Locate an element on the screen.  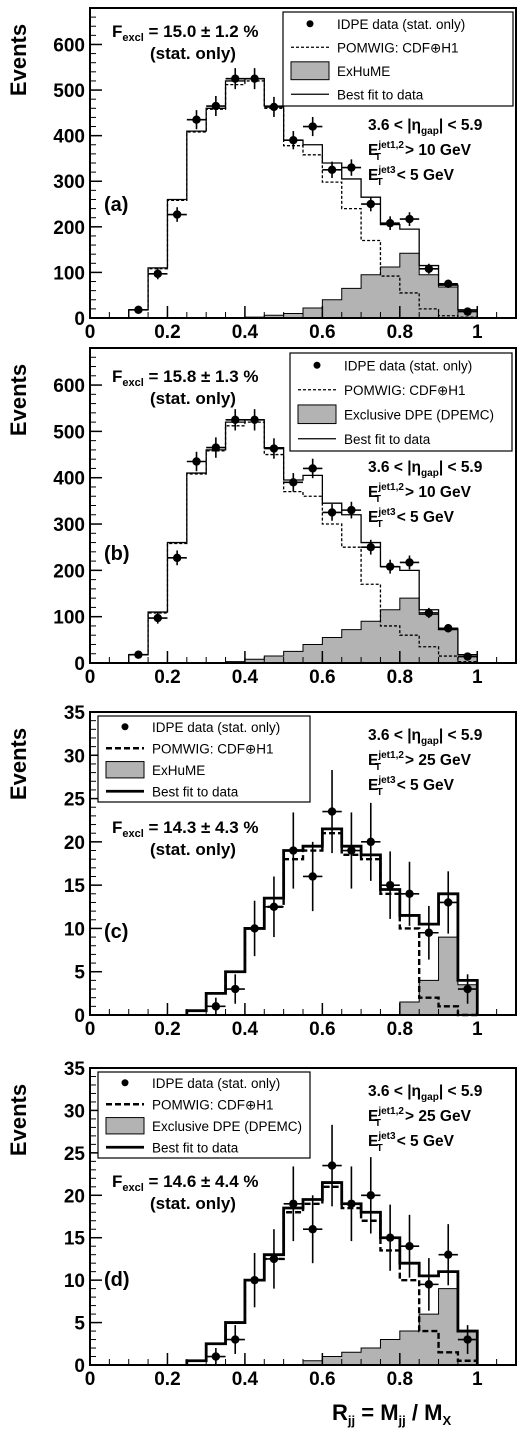
y-tick-label: 30 is located at coordinates (74, 1111).